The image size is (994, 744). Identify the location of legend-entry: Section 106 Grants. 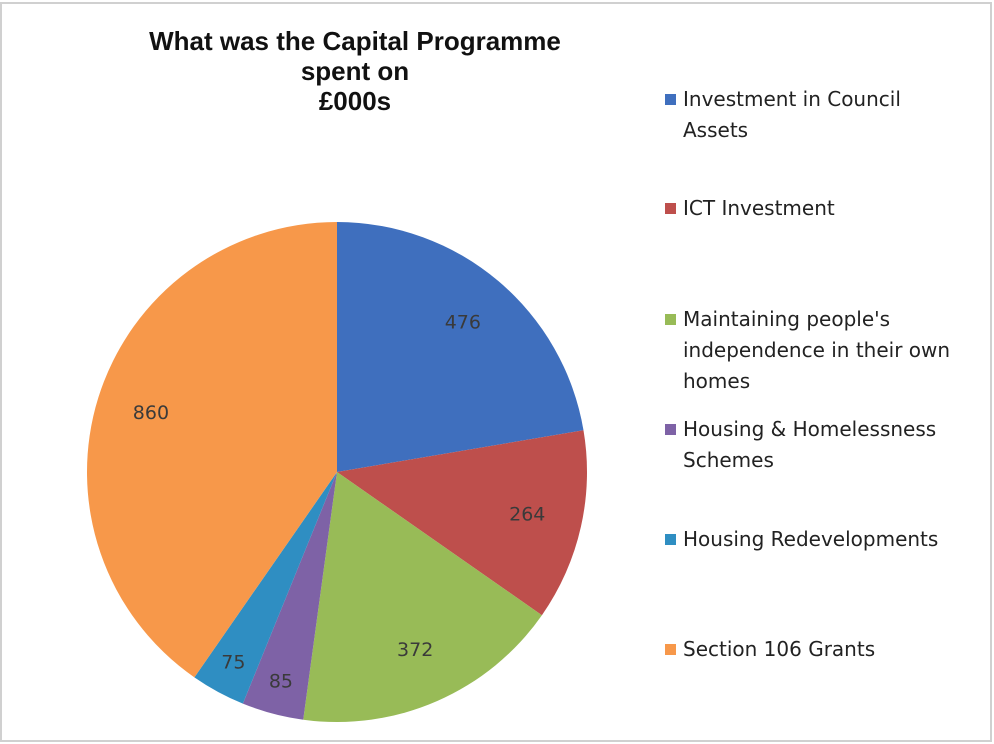
(815, 649).